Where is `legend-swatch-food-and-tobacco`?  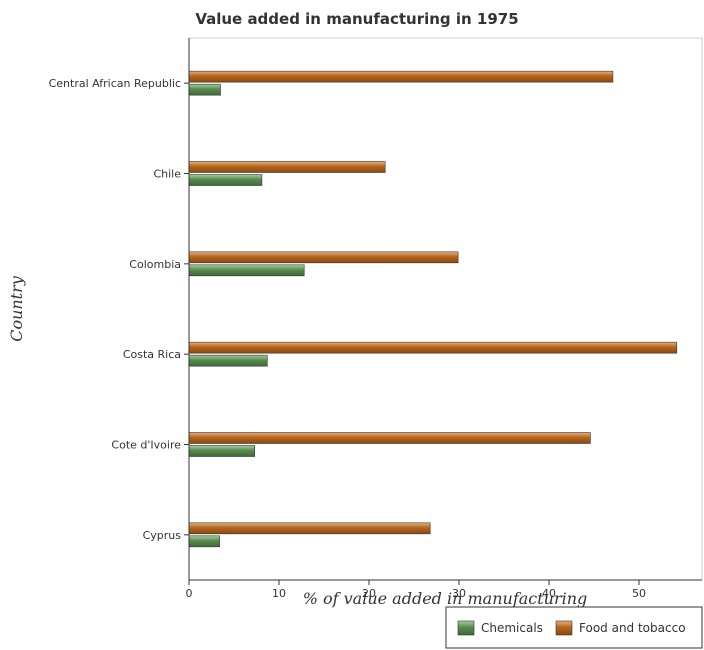
legend-swatch-food-and-tobacco is located at coordinates (564, 628).